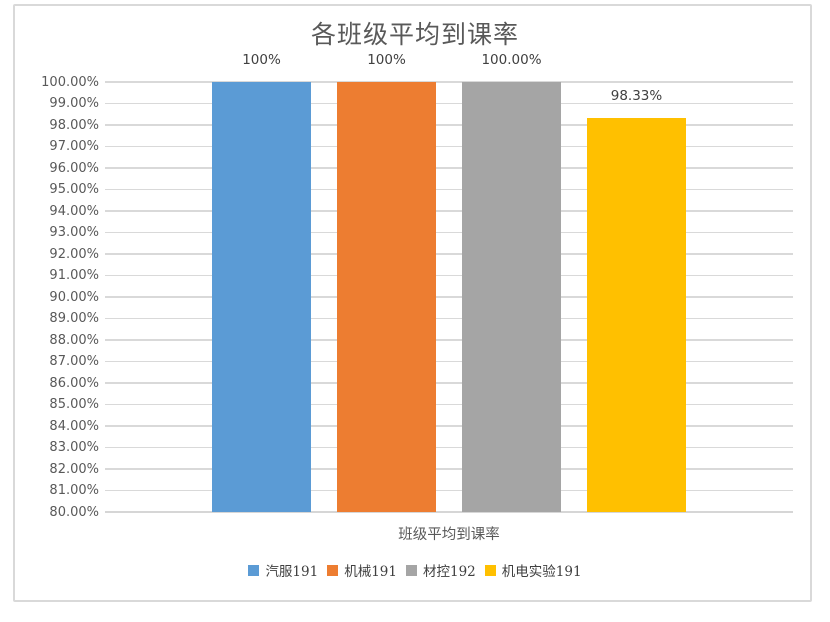 The image size is (830, 622). What do you see at coordinates (74, 490) in the screenshot?
I see `y-tick-label: 81.00%` at bounding box center [74, 490].